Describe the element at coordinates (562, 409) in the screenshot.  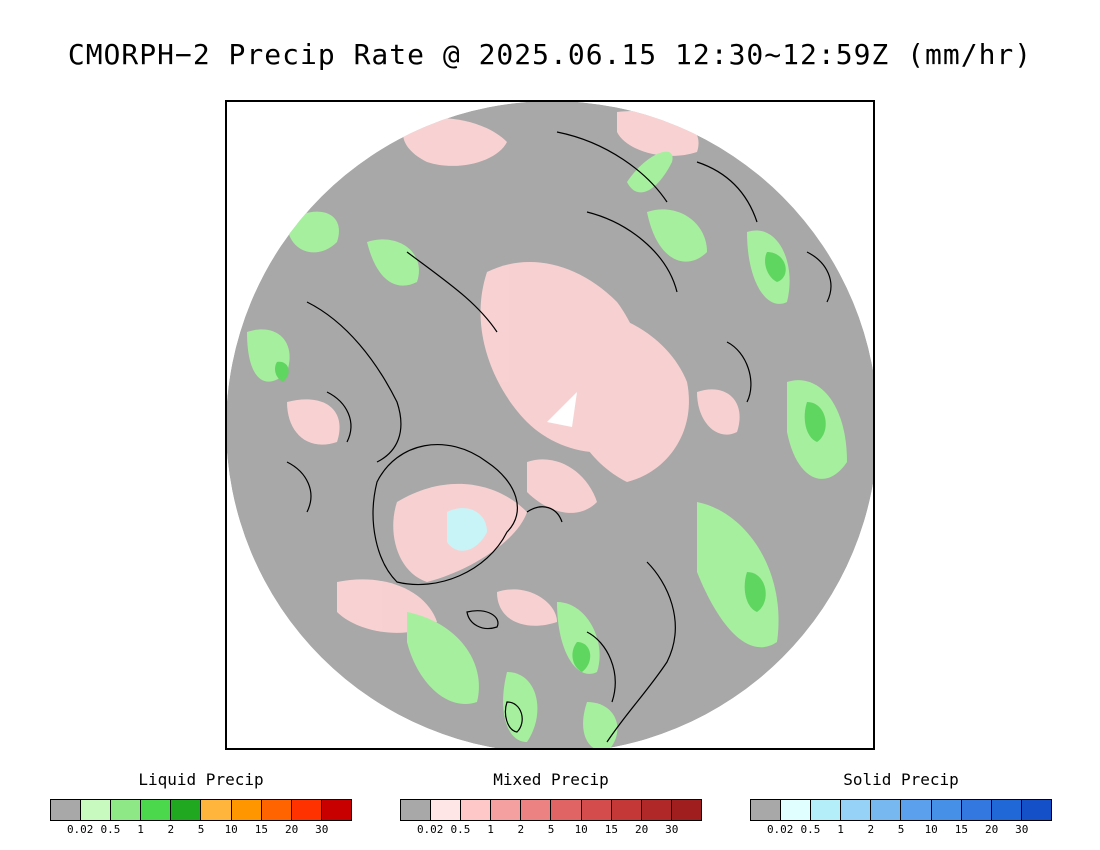
I see `pole-artifact` at that location.